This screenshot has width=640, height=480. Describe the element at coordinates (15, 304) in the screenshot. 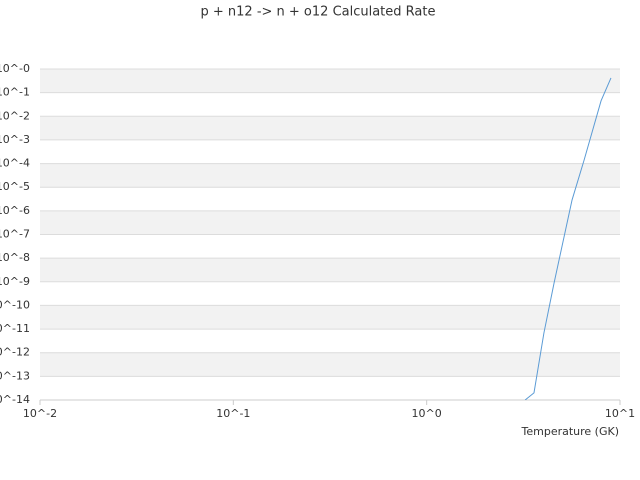

I see `y-tick-label: 10^-10` at that location.